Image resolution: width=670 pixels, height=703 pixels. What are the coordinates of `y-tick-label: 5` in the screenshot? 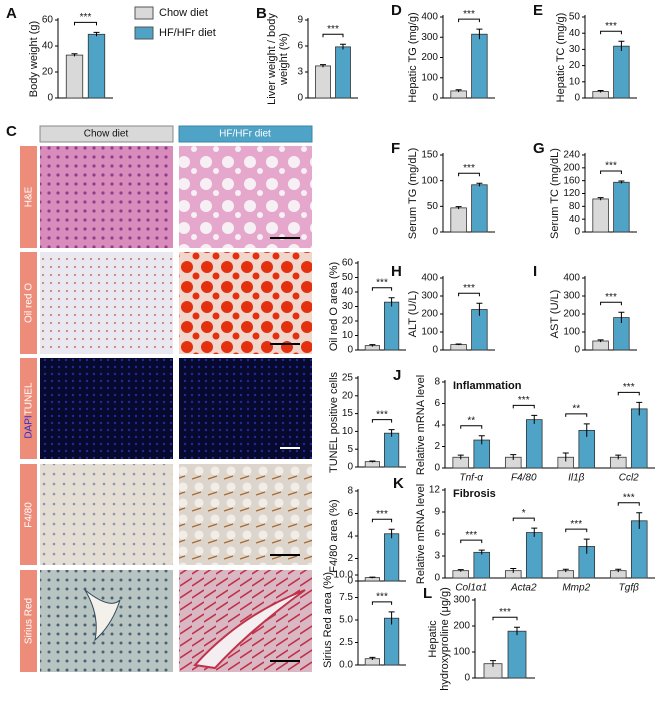 It's located at (350, 449).